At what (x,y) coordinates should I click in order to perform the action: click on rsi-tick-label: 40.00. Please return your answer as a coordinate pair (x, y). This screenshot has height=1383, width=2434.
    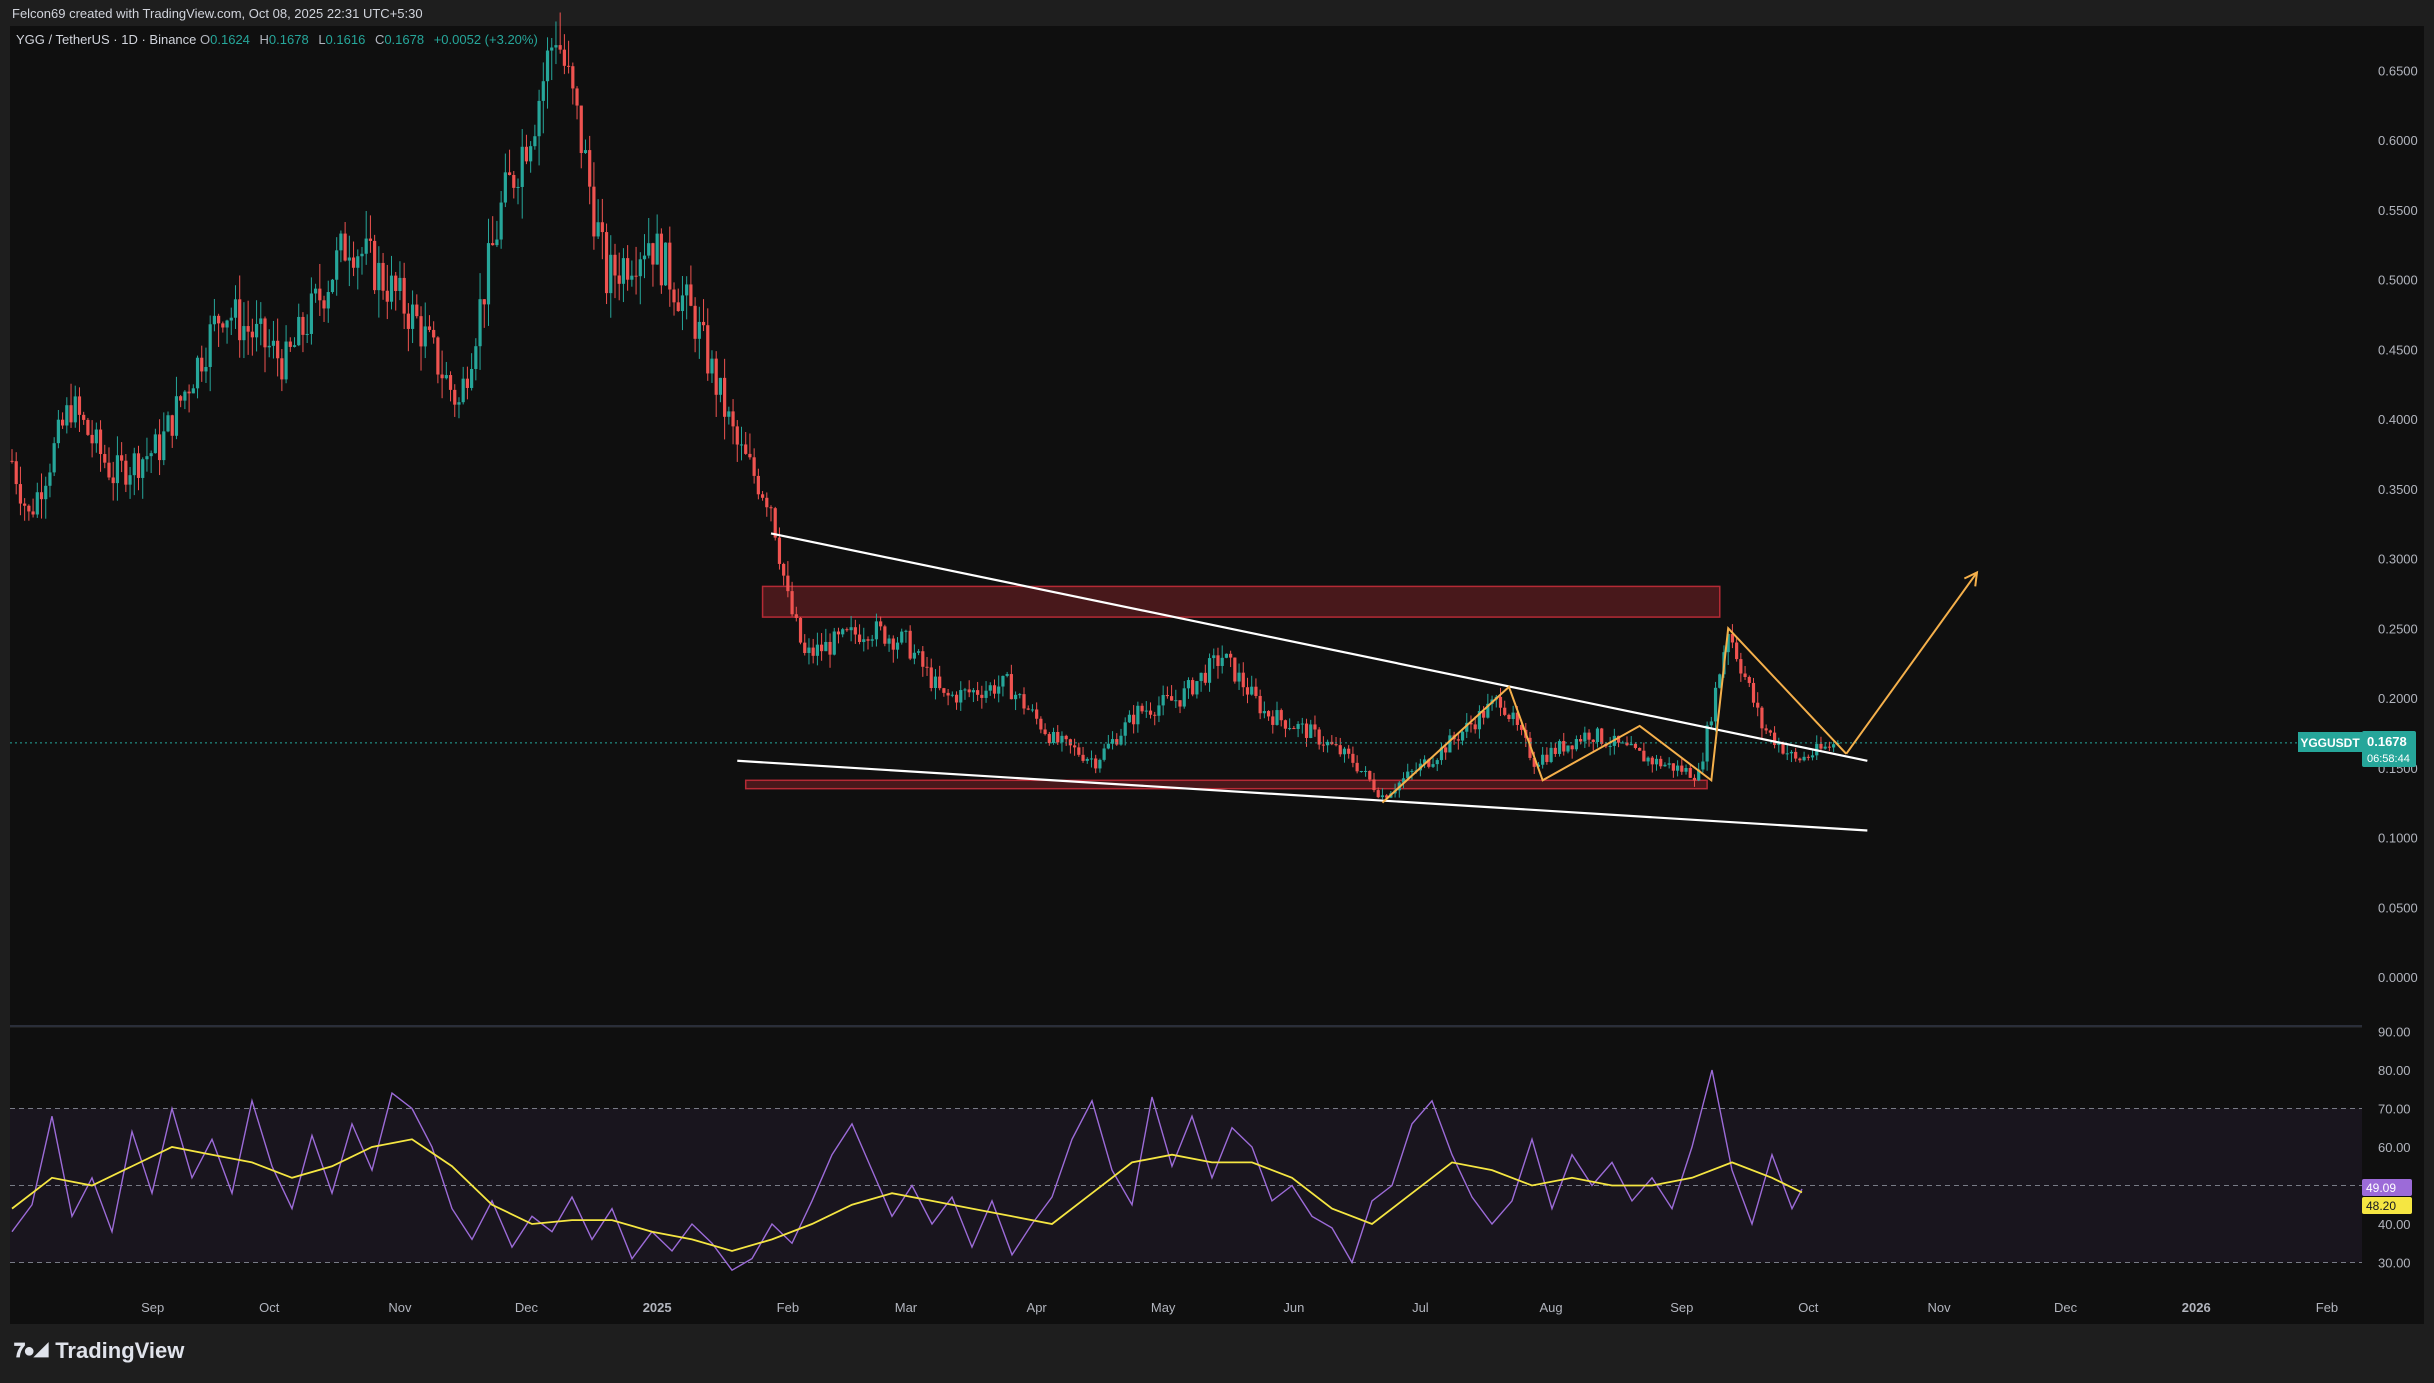
    Looking at the image, I should click on (2394, 1224).